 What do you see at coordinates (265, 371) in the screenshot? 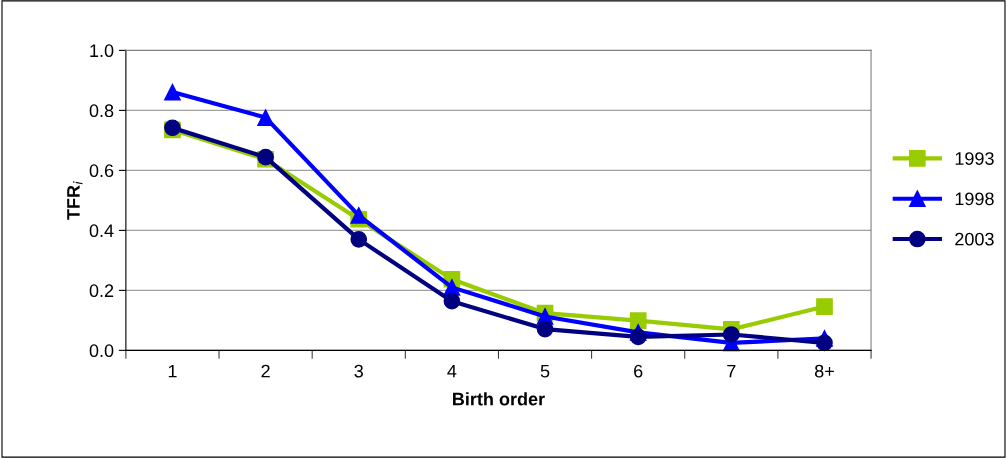
I see `x-tick-label: 2` at bounding box center [265, 371].